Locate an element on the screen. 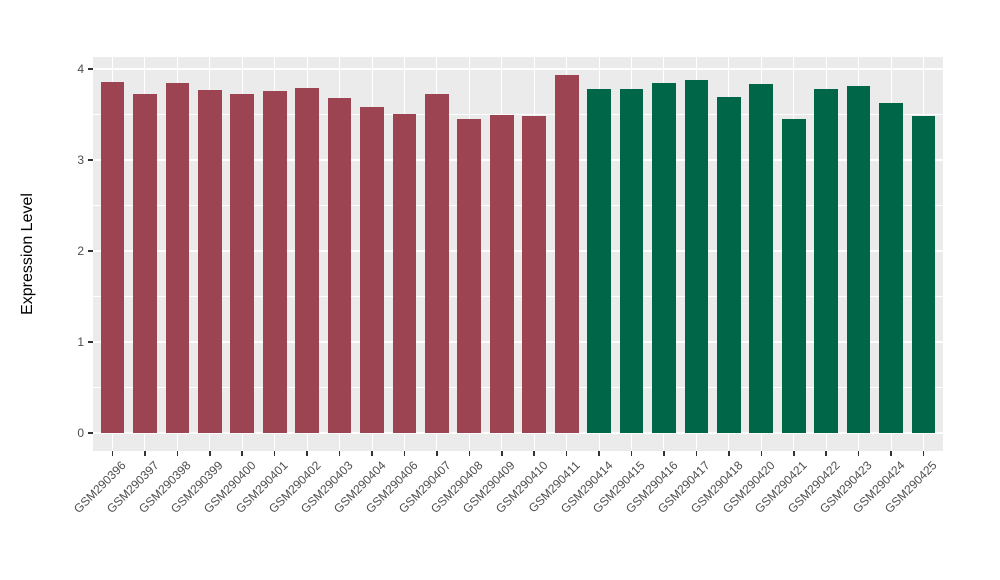  y-tick-label: 4 is located at coordinates (80, 69).